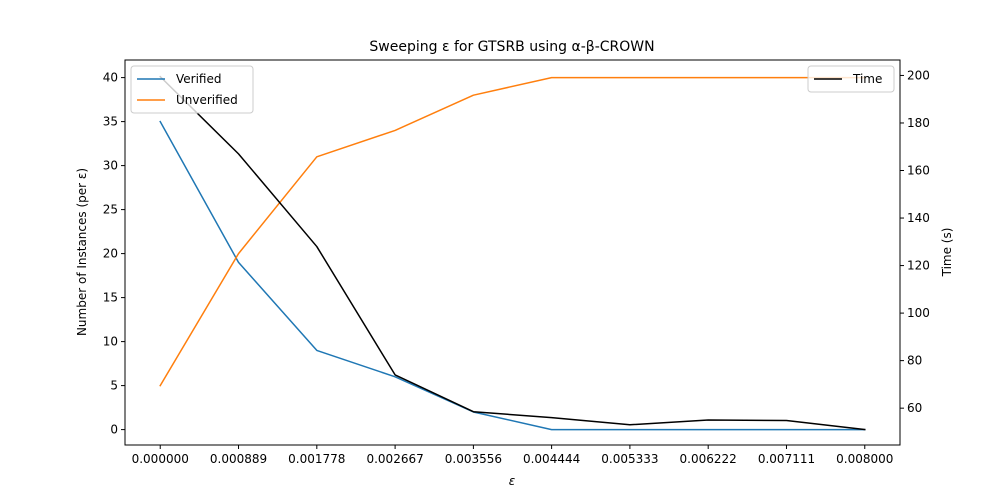  What do you see at coordinates (918, 266) in the screenshot?
I see `right-y-tick-label: 120` at bounding box center [918, 266].